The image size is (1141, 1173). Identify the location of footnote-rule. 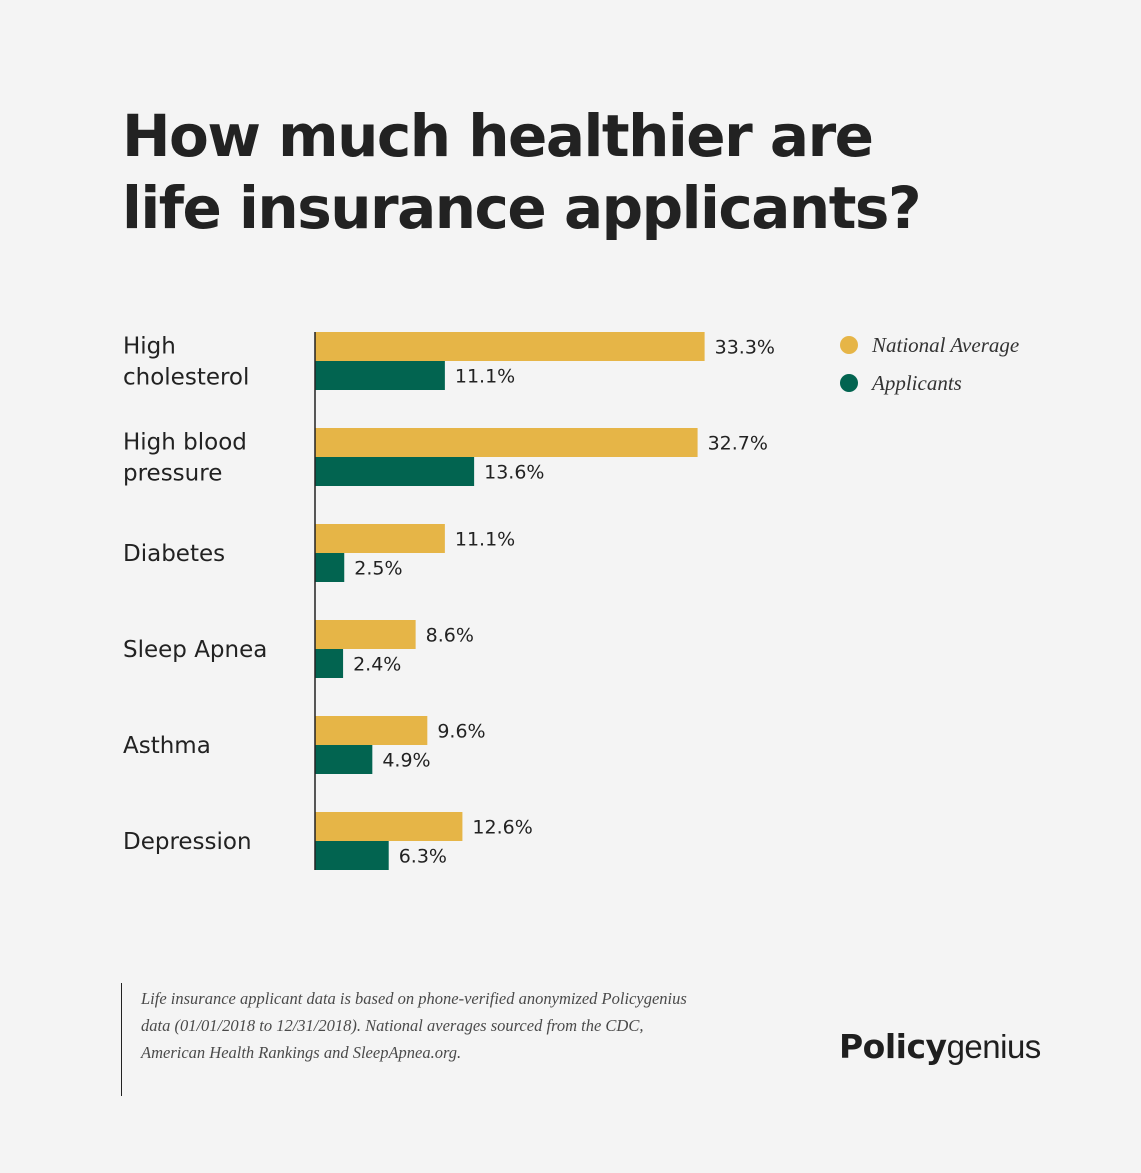
(121, 1039).